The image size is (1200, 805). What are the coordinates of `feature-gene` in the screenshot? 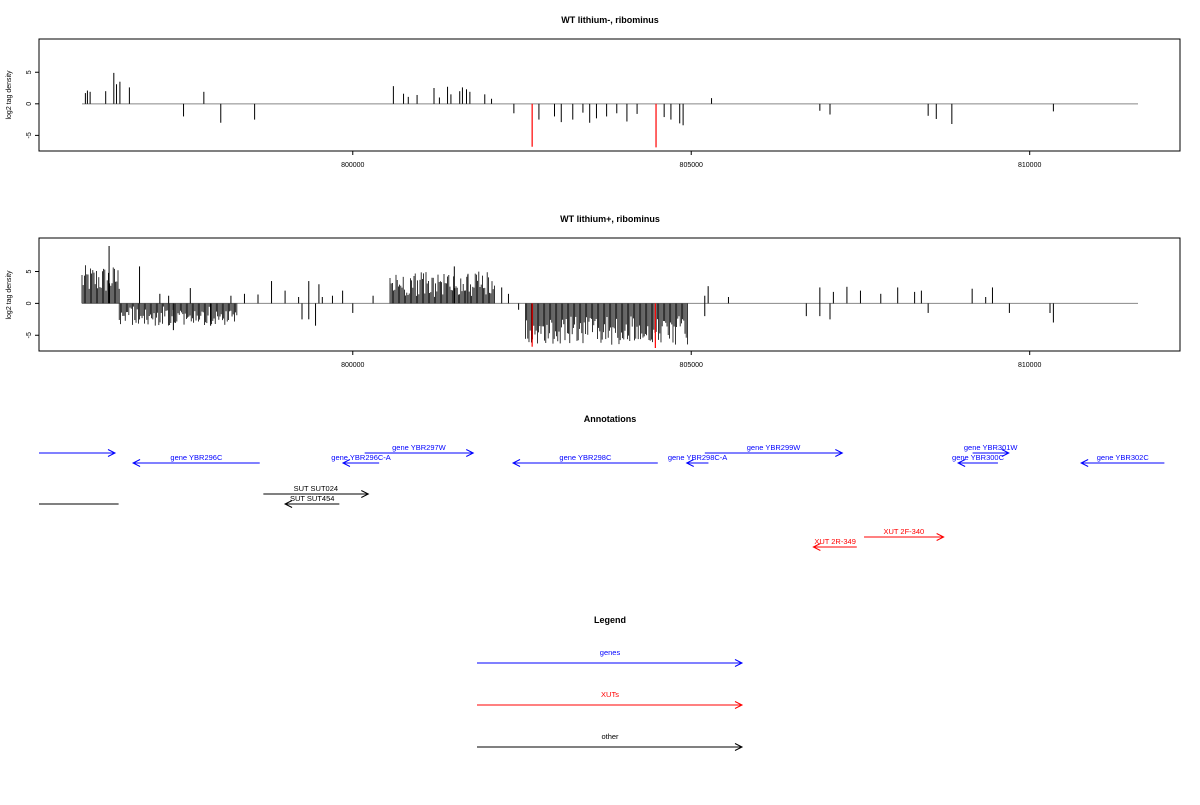 It's located at (78, 453).